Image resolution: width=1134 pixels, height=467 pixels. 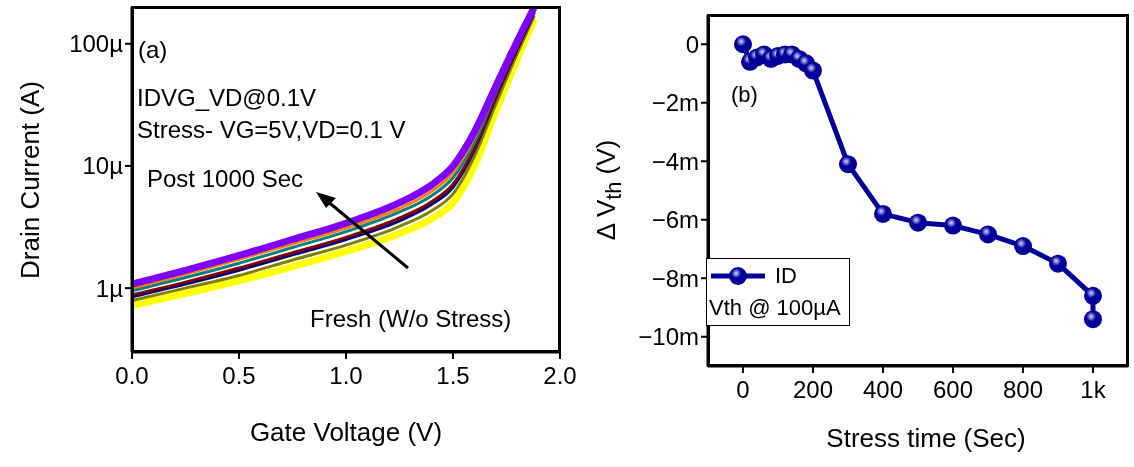 I want to click on x-tick-label: 2.0, so click(x=560, y=376).